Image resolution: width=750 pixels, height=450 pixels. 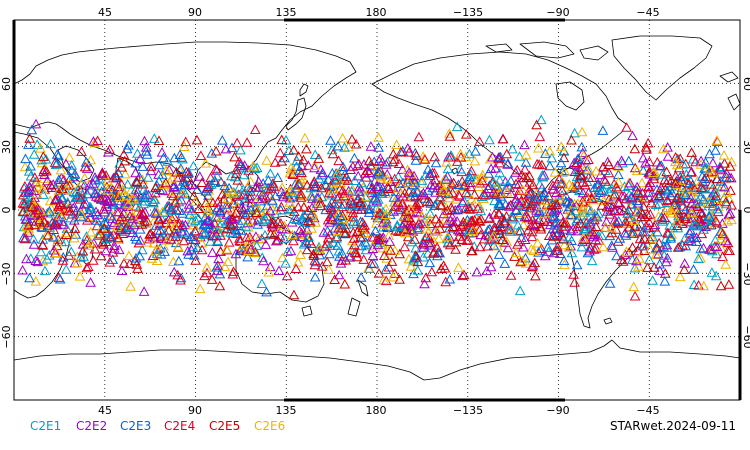 What do you see at coordinates (662, 68) in the screenshot?
I see `coastline-greenland` at bounding box center [662, 68].